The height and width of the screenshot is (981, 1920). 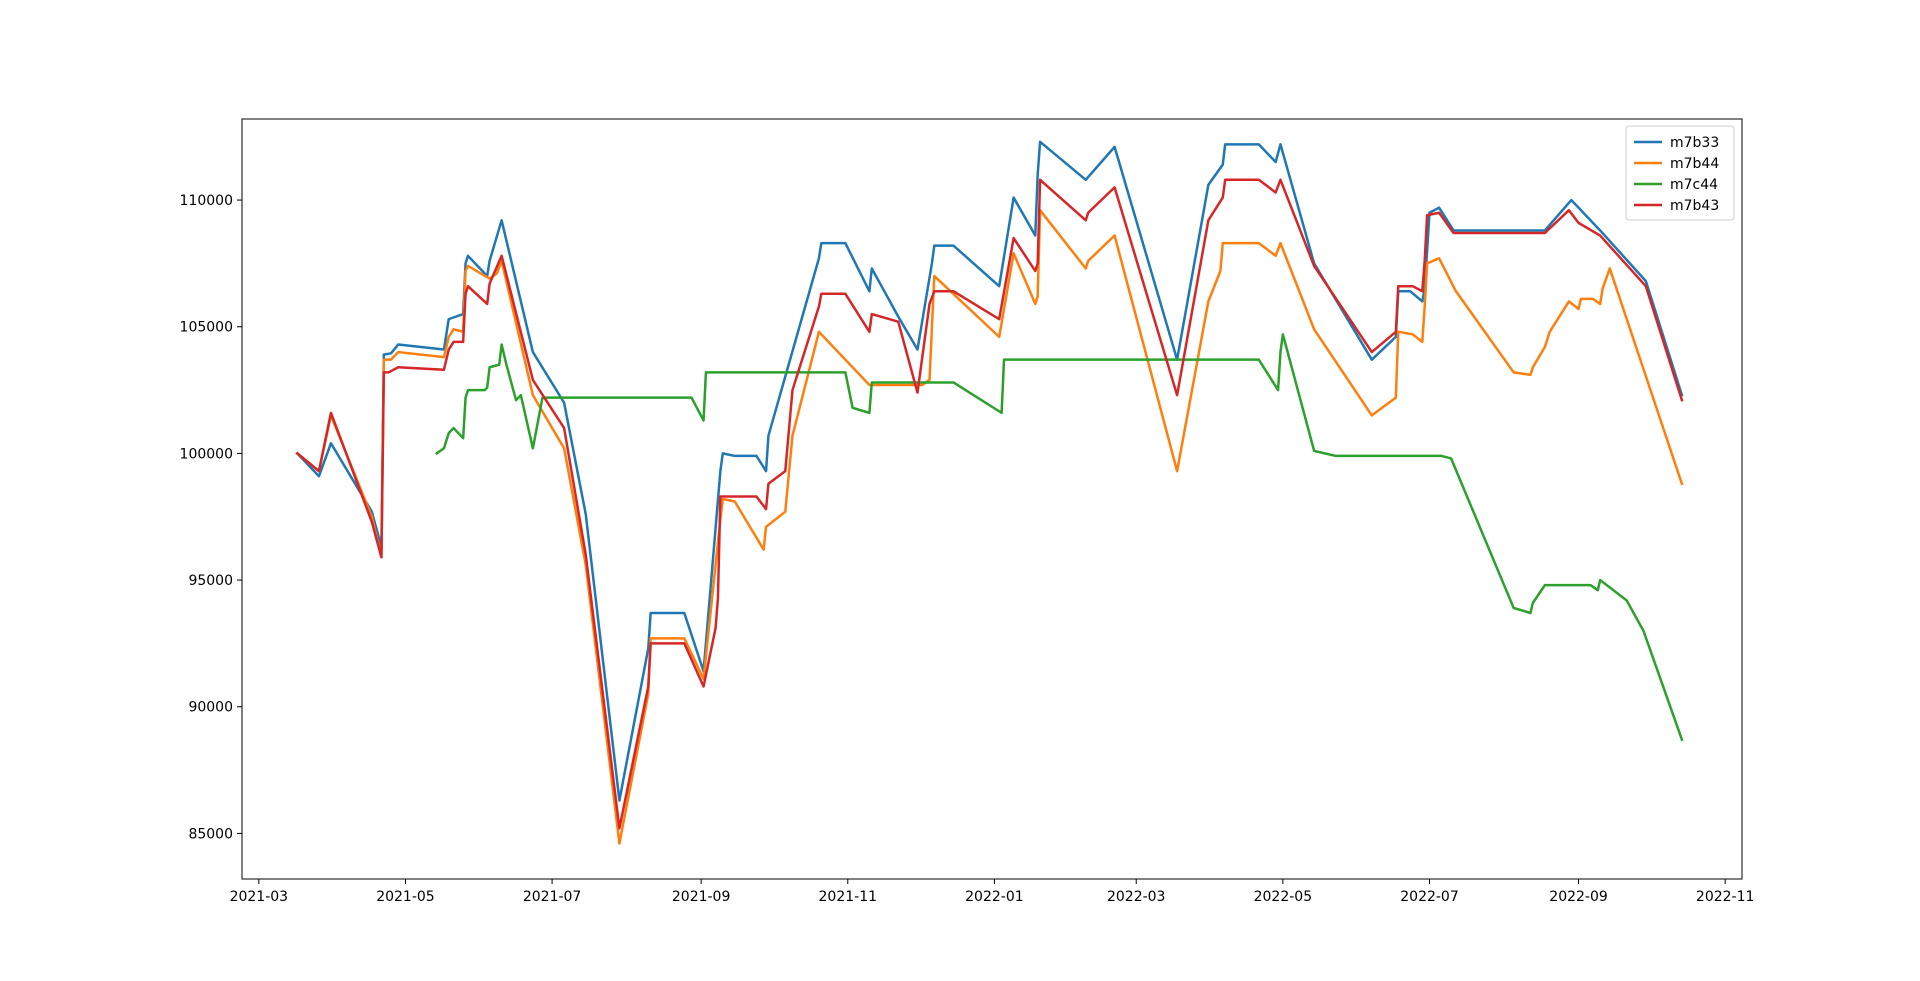 What do you see at coordinates (1694, 164) in the screenshot?
I see `legend-label-m7b44: m7b44` at bounding box center [1694, 164].